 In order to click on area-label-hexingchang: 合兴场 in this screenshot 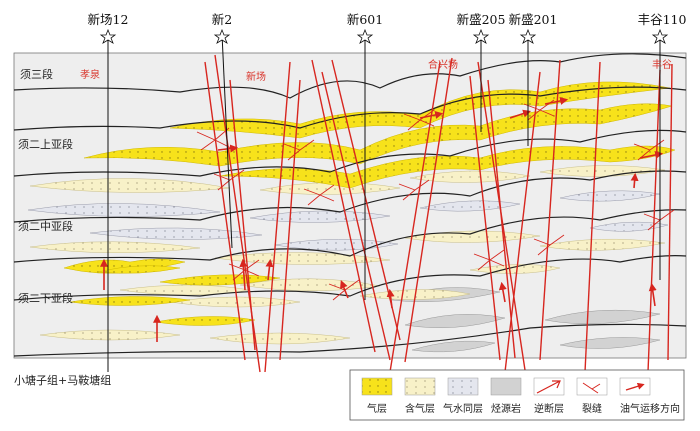, I will do `click(443, 64)`.